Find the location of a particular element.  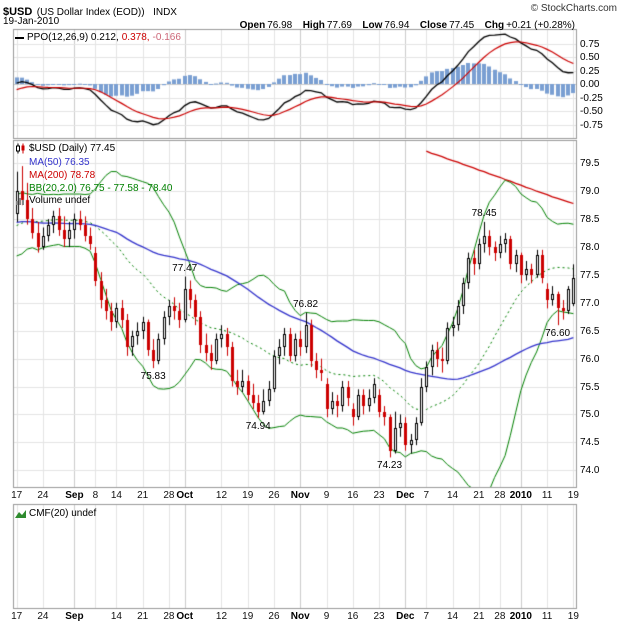

price-annotation: 77.47 is located at coordinates (185, 268).